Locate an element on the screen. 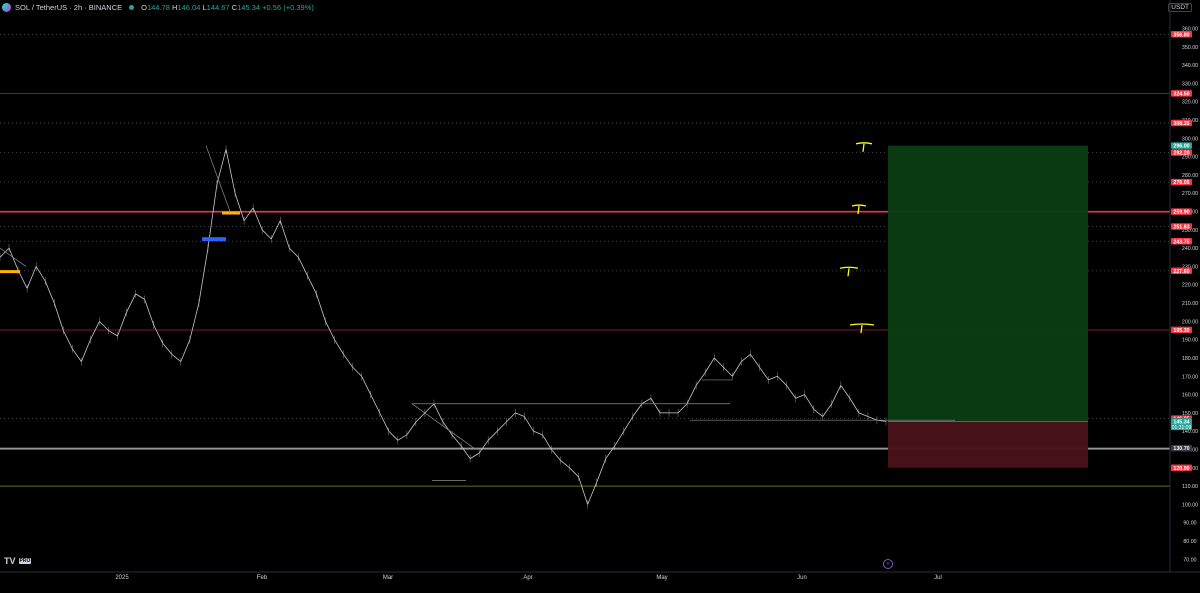 The height and width of the screenshot is (593, 1200). change-value: +0.56 (+0.39%) is located at coordinates (288, 7).